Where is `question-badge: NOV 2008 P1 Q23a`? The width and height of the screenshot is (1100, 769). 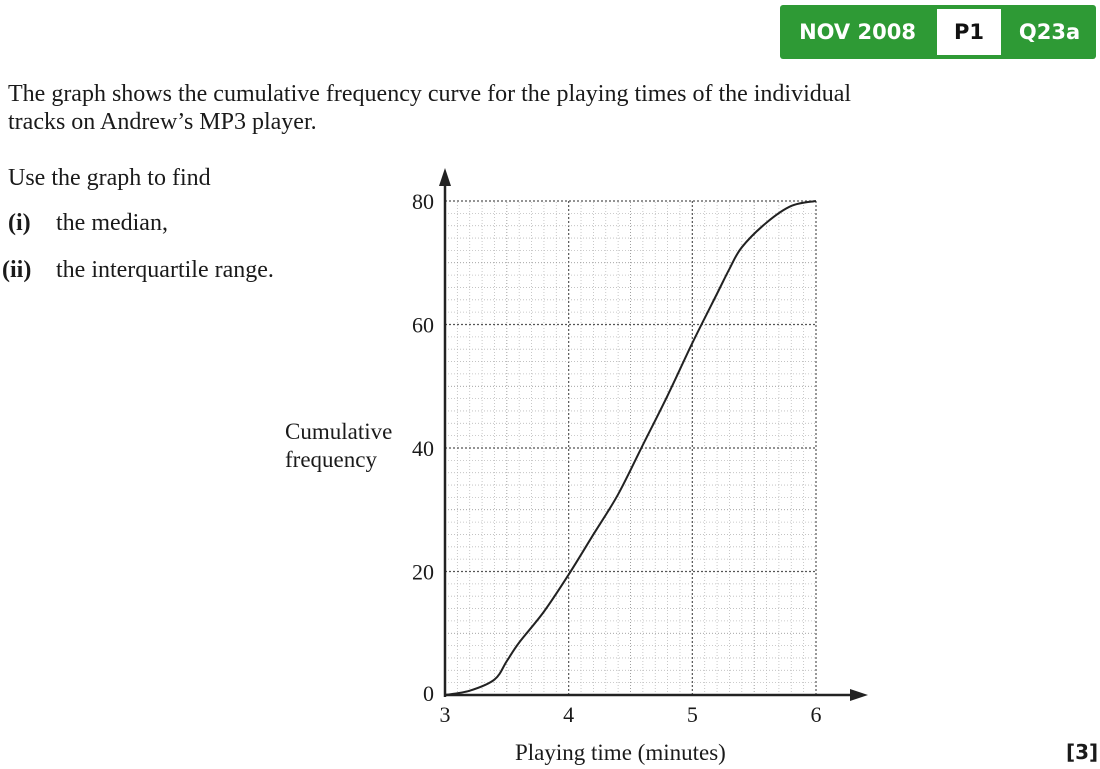 question-badge: NOV 2008 P1 Q23a is located at coordinates (938, 32).